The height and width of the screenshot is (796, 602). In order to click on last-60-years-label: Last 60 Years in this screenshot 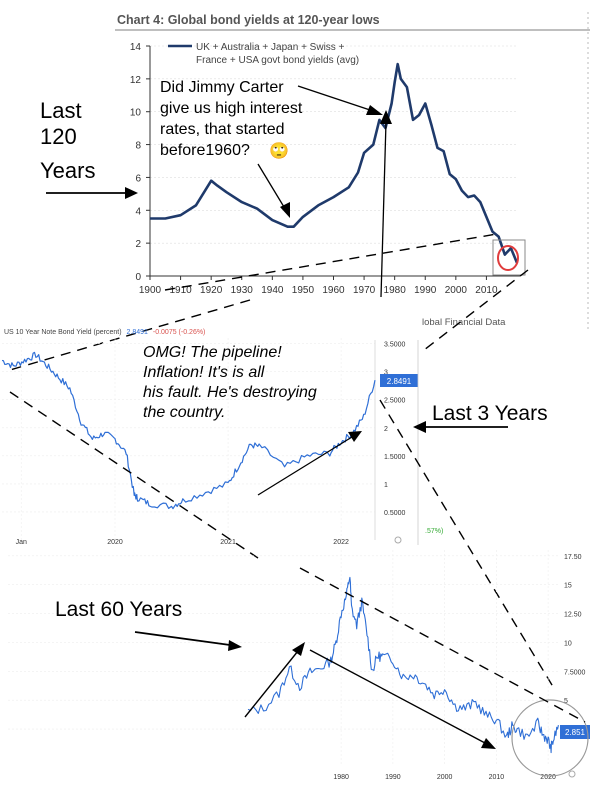, I will do `click(118, 609)`.